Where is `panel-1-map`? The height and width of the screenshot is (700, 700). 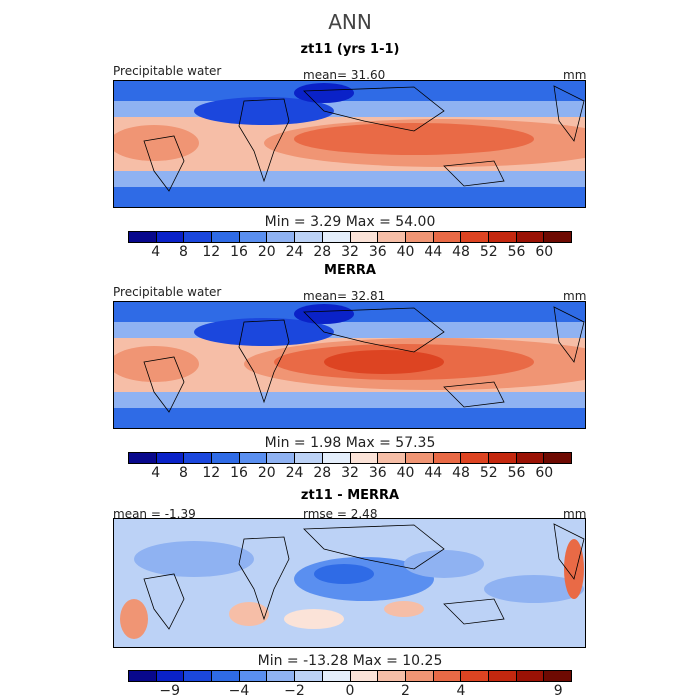
panel-1-map is located at coordinates (349, 144).